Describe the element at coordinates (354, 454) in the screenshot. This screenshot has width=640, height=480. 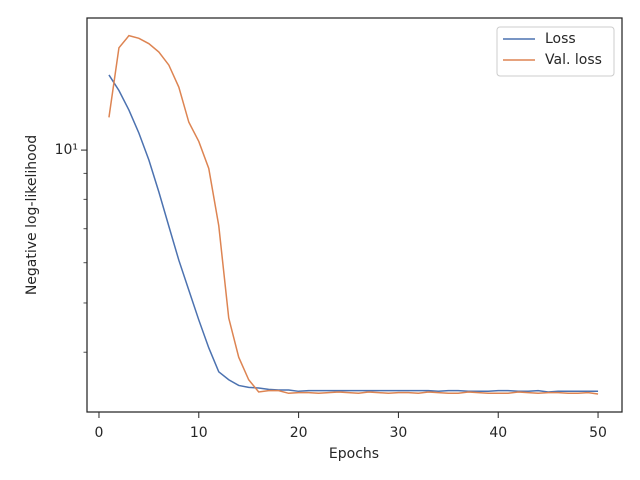
I see `x-axis-label: Epochs` at that location.